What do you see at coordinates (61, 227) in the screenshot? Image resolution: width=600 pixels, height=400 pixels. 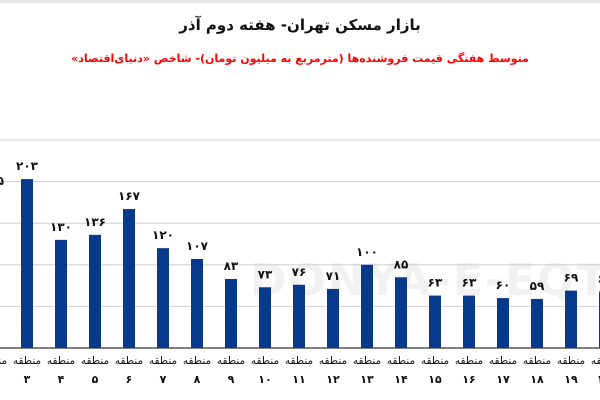 I see `data-label: ۱۳۰` at bounding box center [61, 227].